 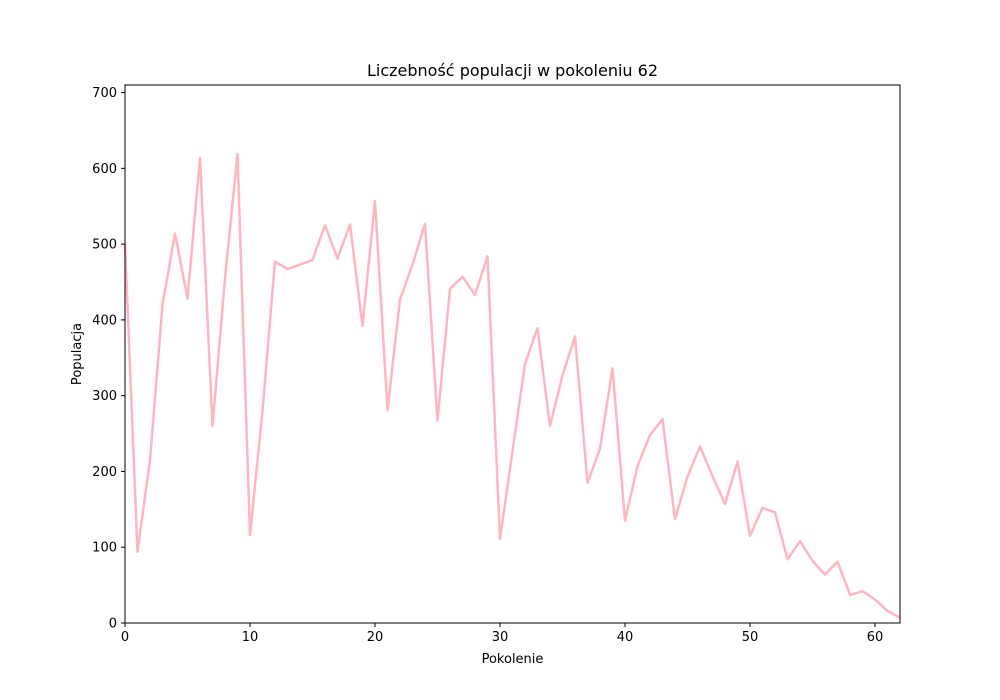 What do you see at coordinates (108, 359) in the screenshot?
I see `y-axis-ticks: 0 100 200 300 400 500 600 700` at bounding box center [108, 359].